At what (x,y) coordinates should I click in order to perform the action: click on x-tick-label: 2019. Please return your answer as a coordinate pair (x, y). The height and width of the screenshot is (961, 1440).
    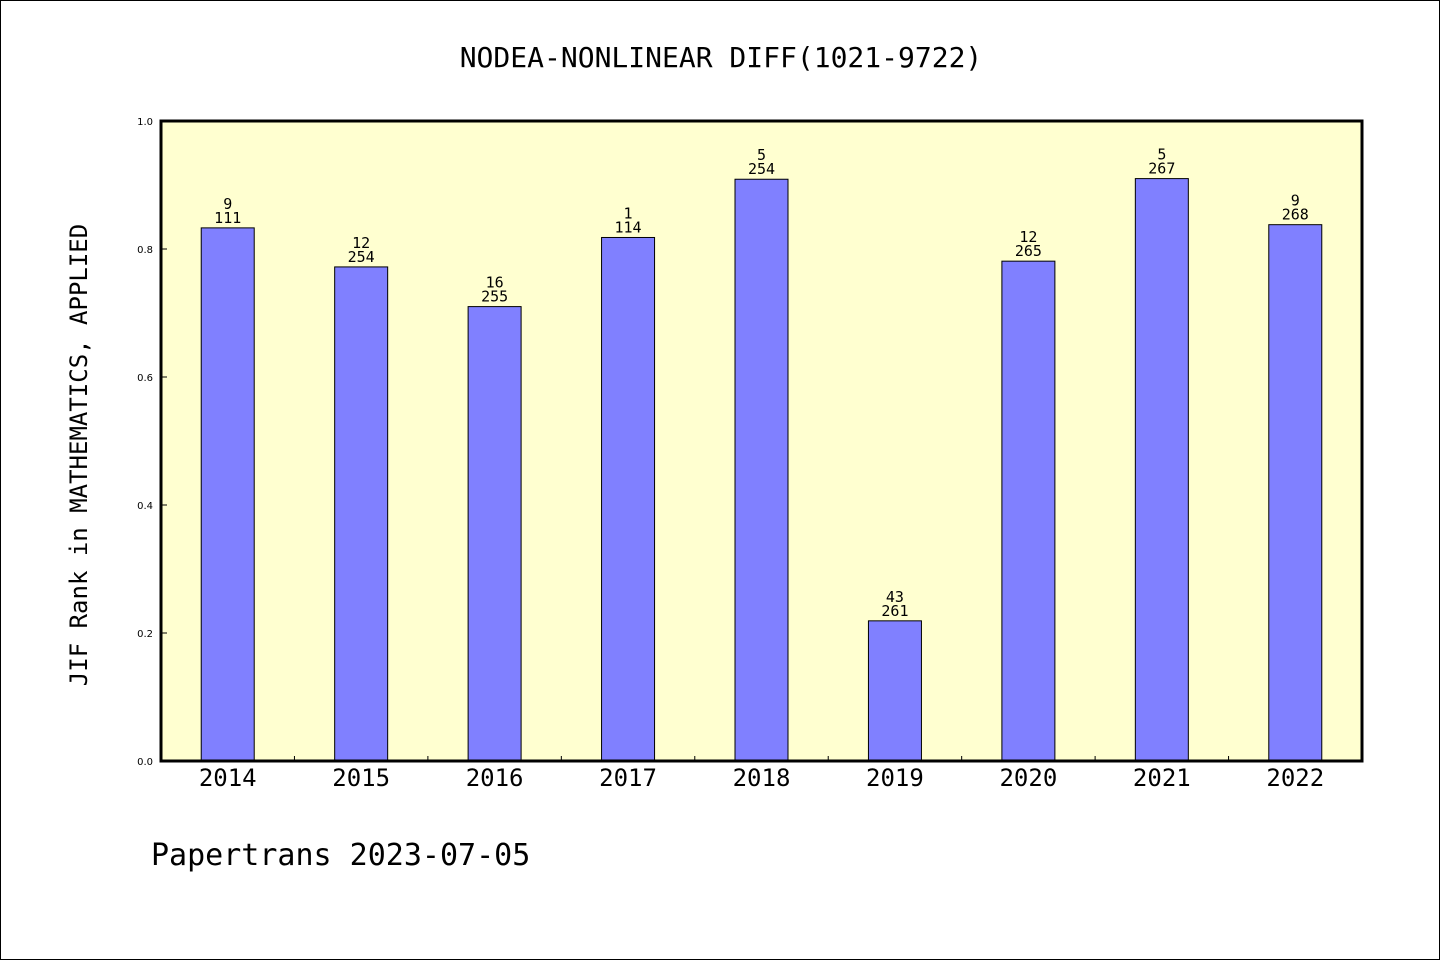
    Looking at the image, I should click on (895, 778).